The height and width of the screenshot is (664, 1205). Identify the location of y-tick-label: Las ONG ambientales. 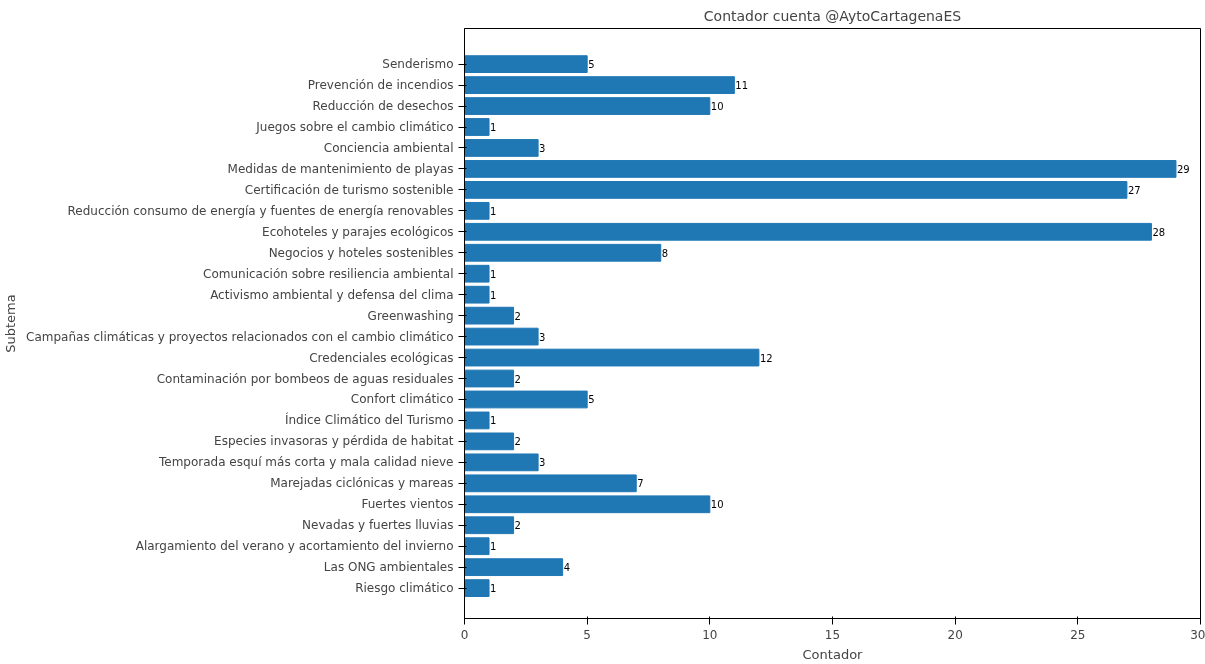
(388, 567).